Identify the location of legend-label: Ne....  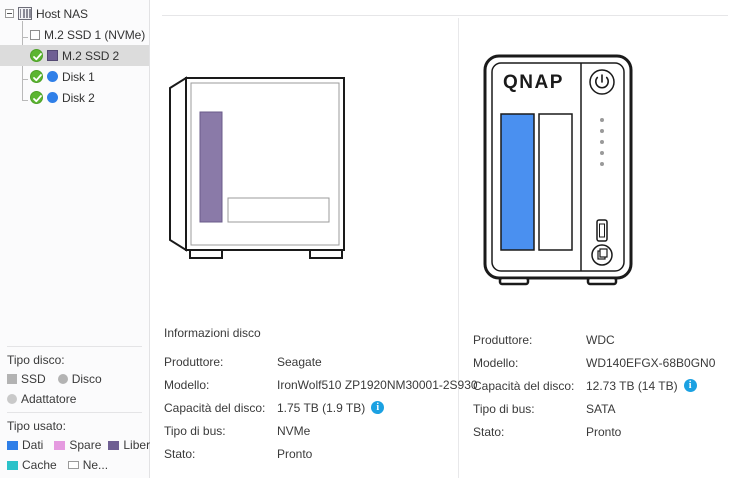
(95, 465).